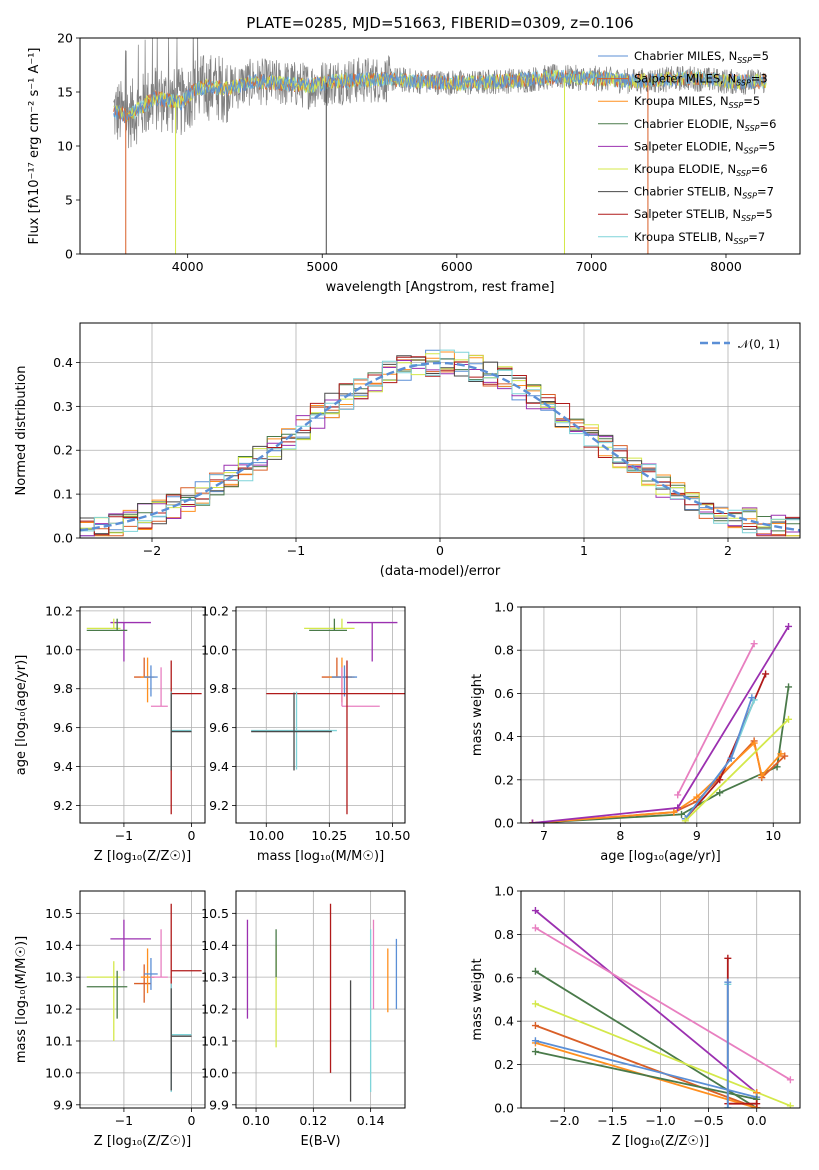 Image resolution: width=819 pixels, height=1170 pixels. What do you see at coordinates (440, 96) in the screenshot?
I see `model-chabrier-miles` at bounding box center [440, 96].